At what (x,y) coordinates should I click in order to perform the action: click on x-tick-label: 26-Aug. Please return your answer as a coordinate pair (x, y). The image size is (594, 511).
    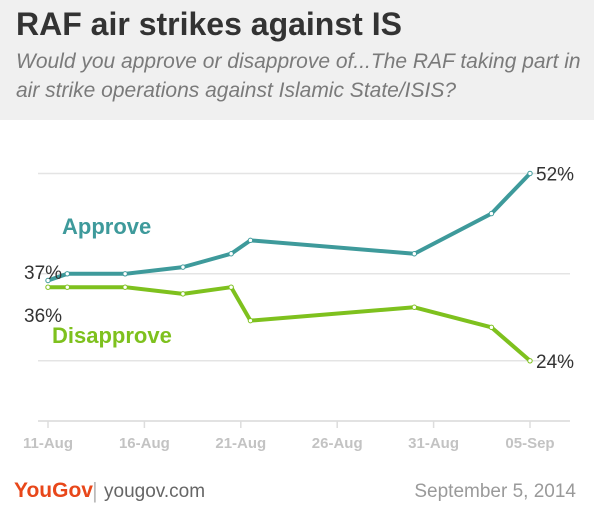
    Looking at the image, I should click on (337, 443).